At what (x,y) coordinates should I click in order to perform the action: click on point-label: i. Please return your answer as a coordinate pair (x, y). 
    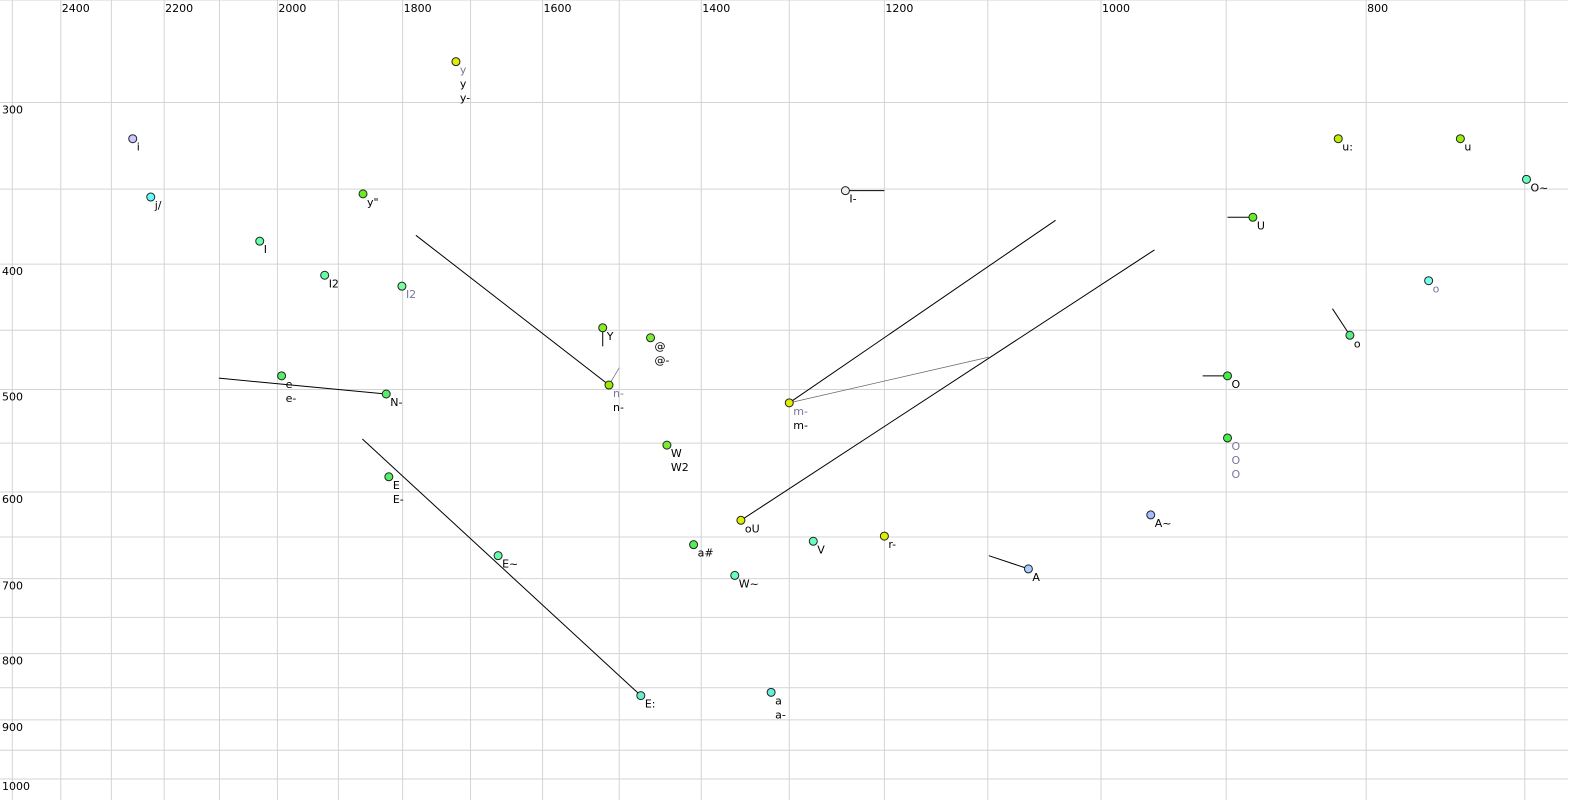
    Looking at the image, I should click on (138, 147).